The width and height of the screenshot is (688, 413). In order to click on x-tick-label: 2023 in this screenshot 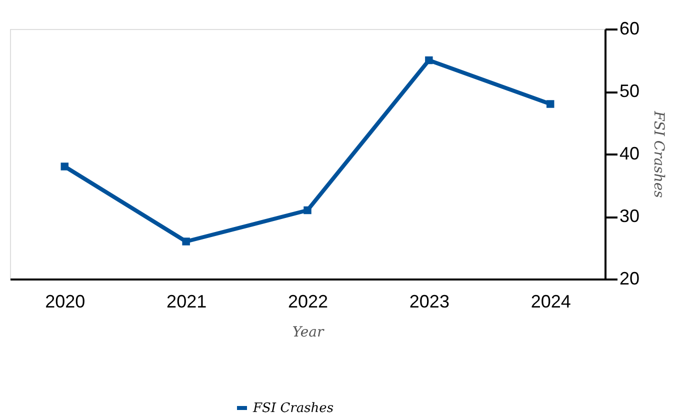, I will do `click(429, 302)`.